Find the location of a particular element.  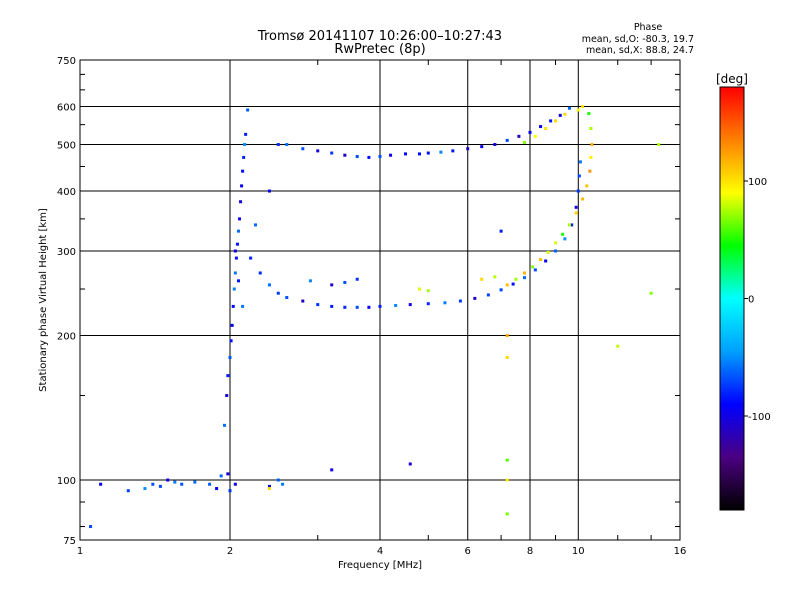

colorbar-tick-label: 0 is located at coordinates (751, 300).